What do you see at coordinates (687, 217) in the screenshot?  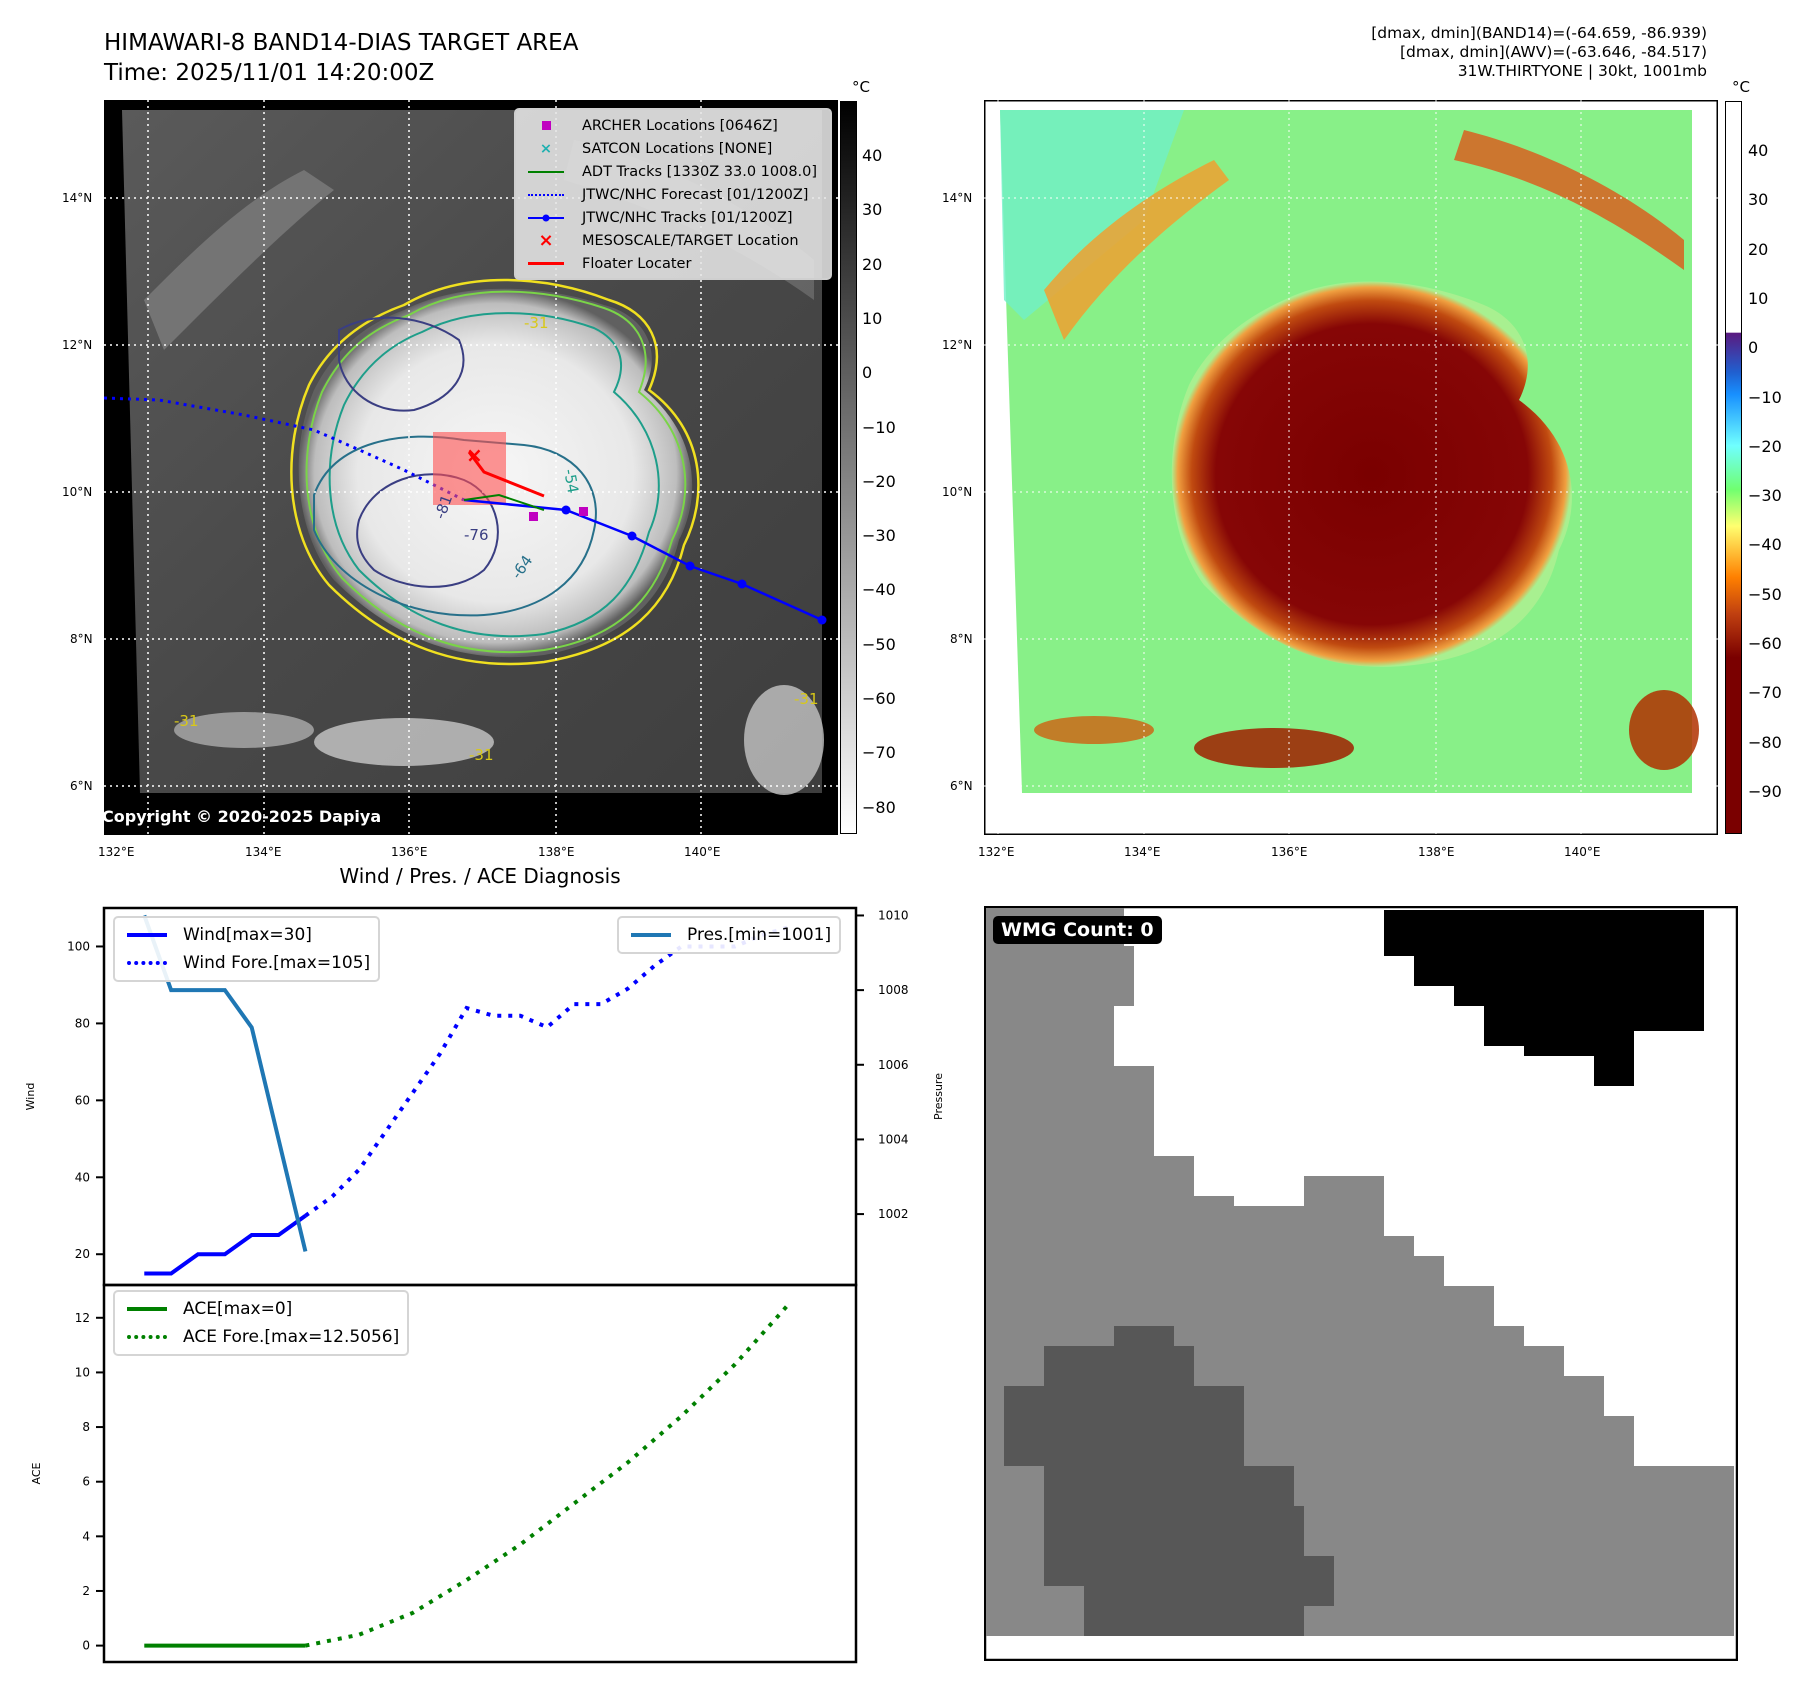 I see `legend-label: JTWC/NHC Tracks [01/1200Z]` at bounding box center [687, 217].